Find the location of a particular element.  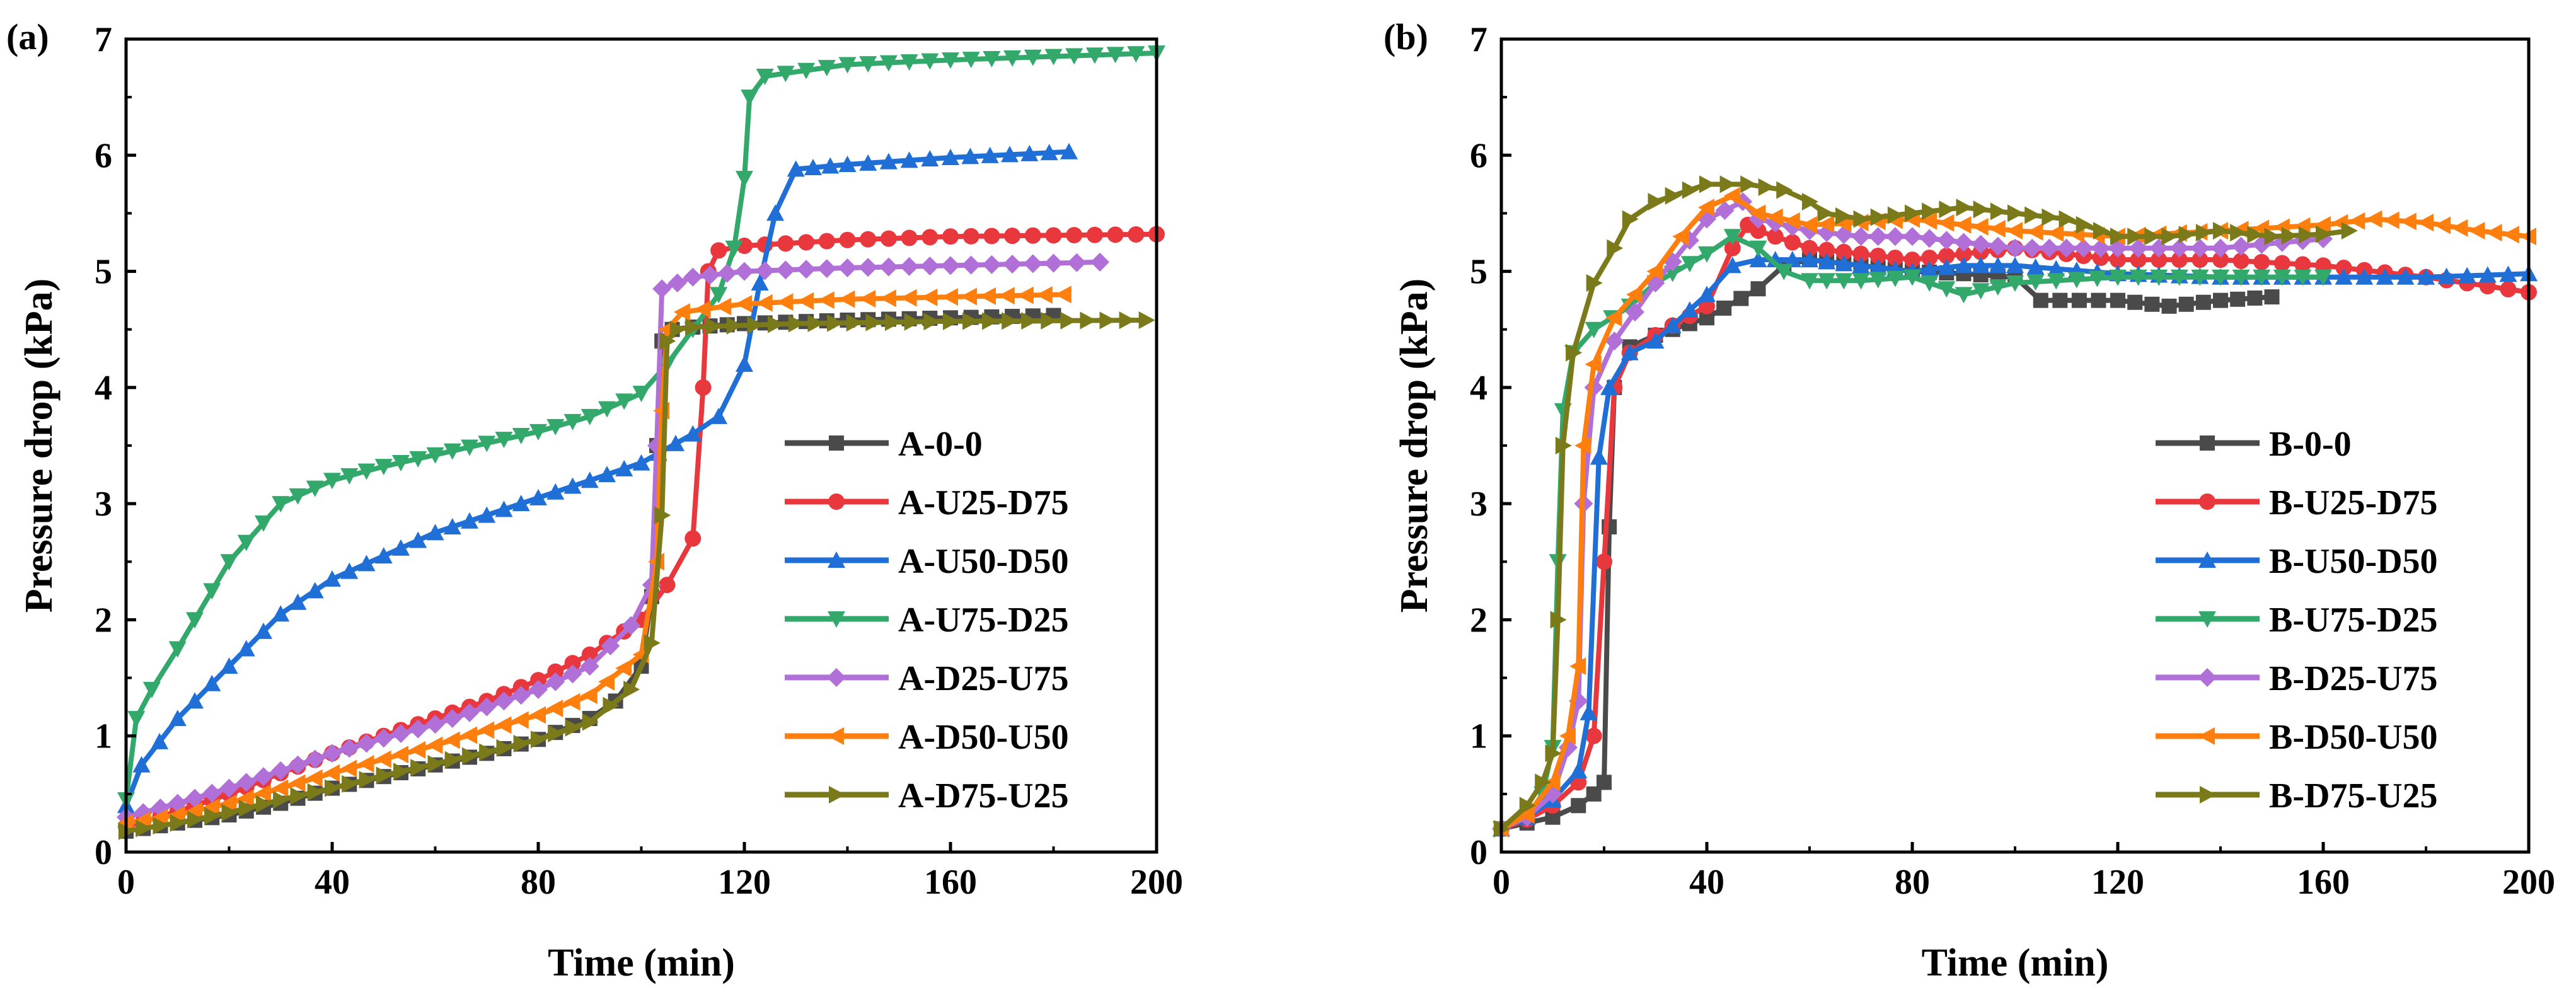

legend-item: A-D75-U25 is located at coordinates (927, 795).